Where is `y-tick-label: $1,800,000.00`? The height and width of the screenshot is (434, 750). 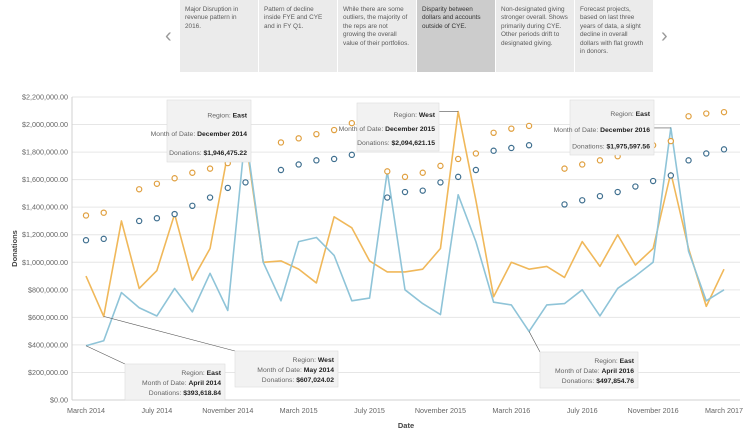 y-tick-label: $1,800,000.00 is located at coordinates (45, 152).